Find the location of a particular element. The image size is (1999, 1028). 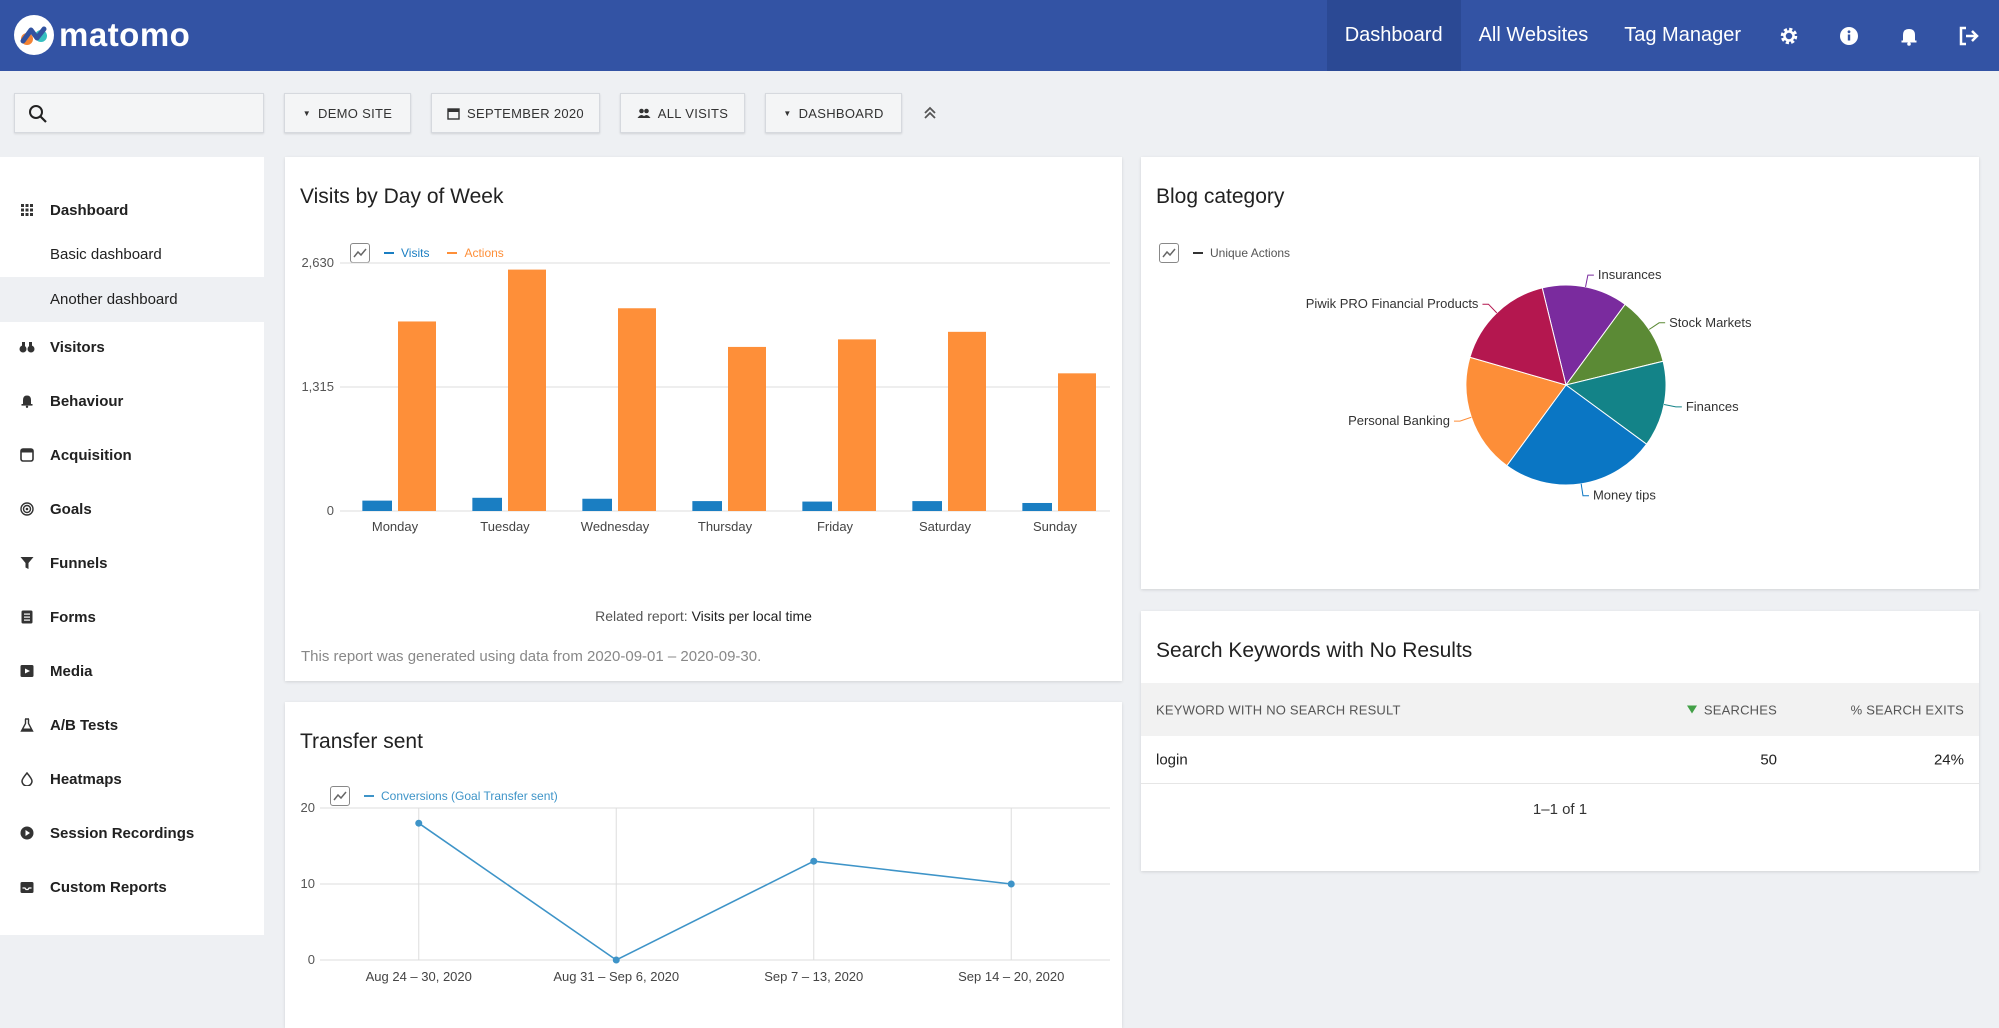

gear-icon is located at coordinates (1789, 35).